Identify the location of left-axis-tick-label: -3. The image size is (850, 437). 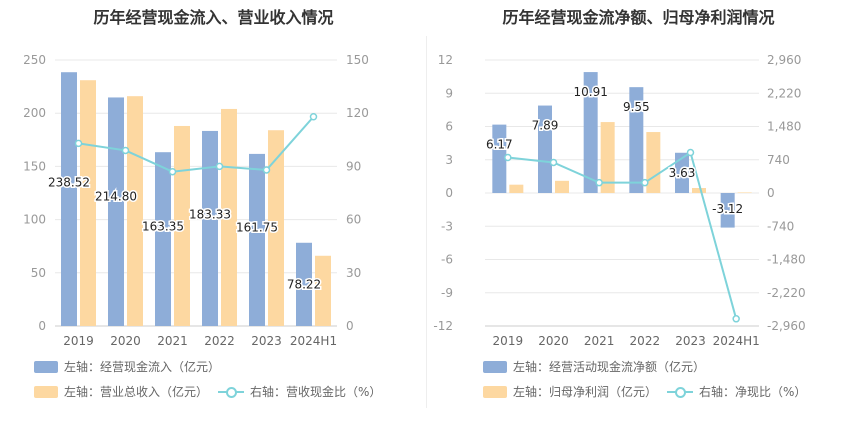
(447, 226).